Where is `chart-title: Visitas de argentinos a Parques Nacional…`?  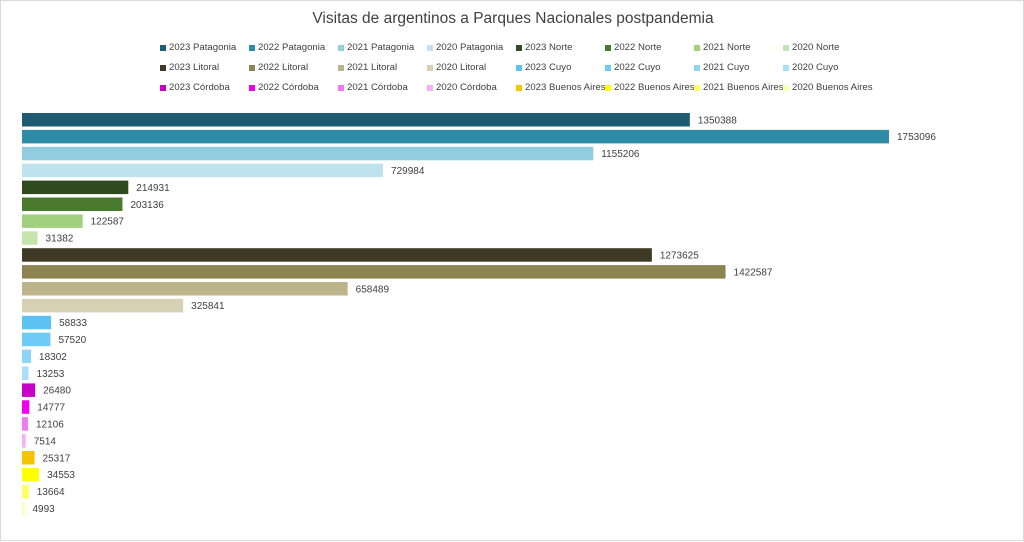 chart-title: Visitas de argentinos a Parques Nacional… is located at coordinates (513, 18).